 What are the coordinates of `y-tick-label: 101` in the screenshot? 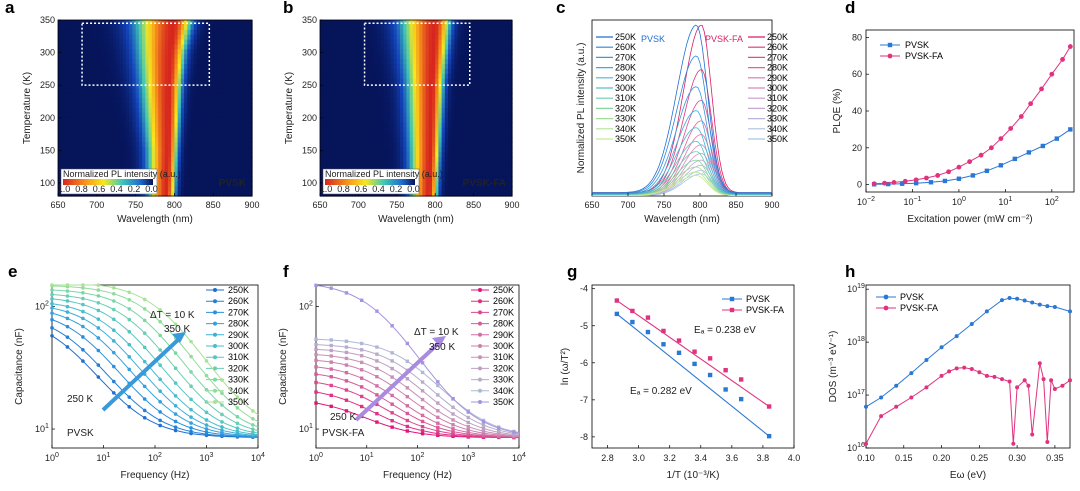 It's located at (42, 428).